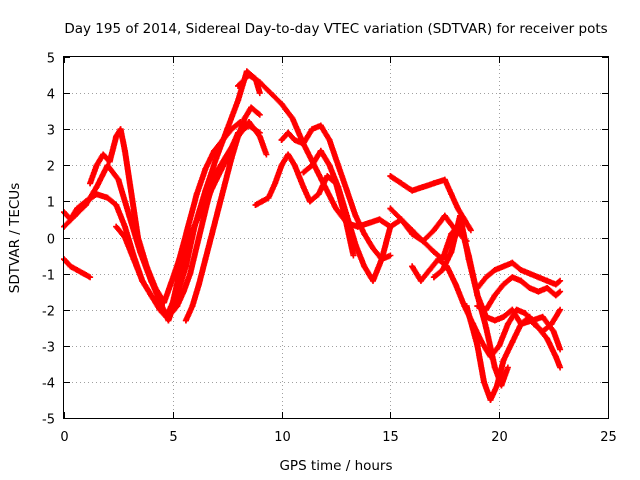  I want to click on y-tick-label: -4, so click(48, 384).